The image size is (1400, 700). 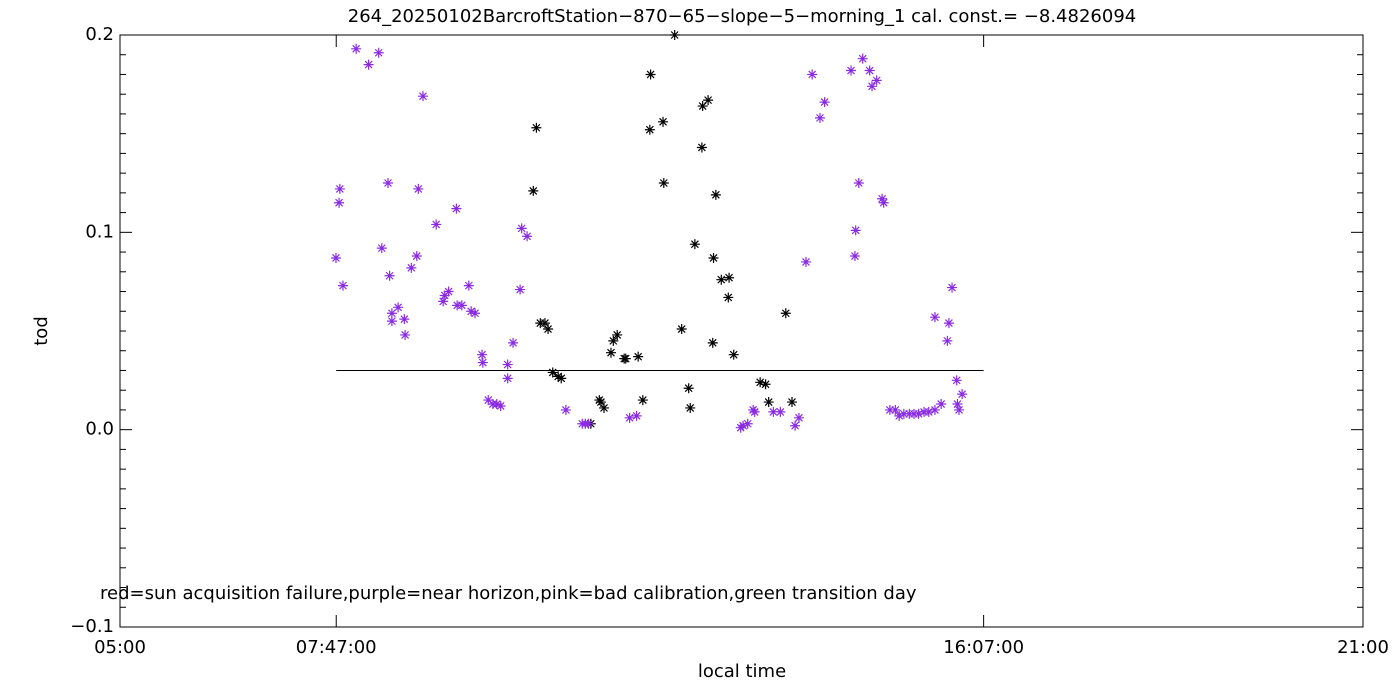 I want to click on x-axis-label: local time, so click(x=742, y=671).